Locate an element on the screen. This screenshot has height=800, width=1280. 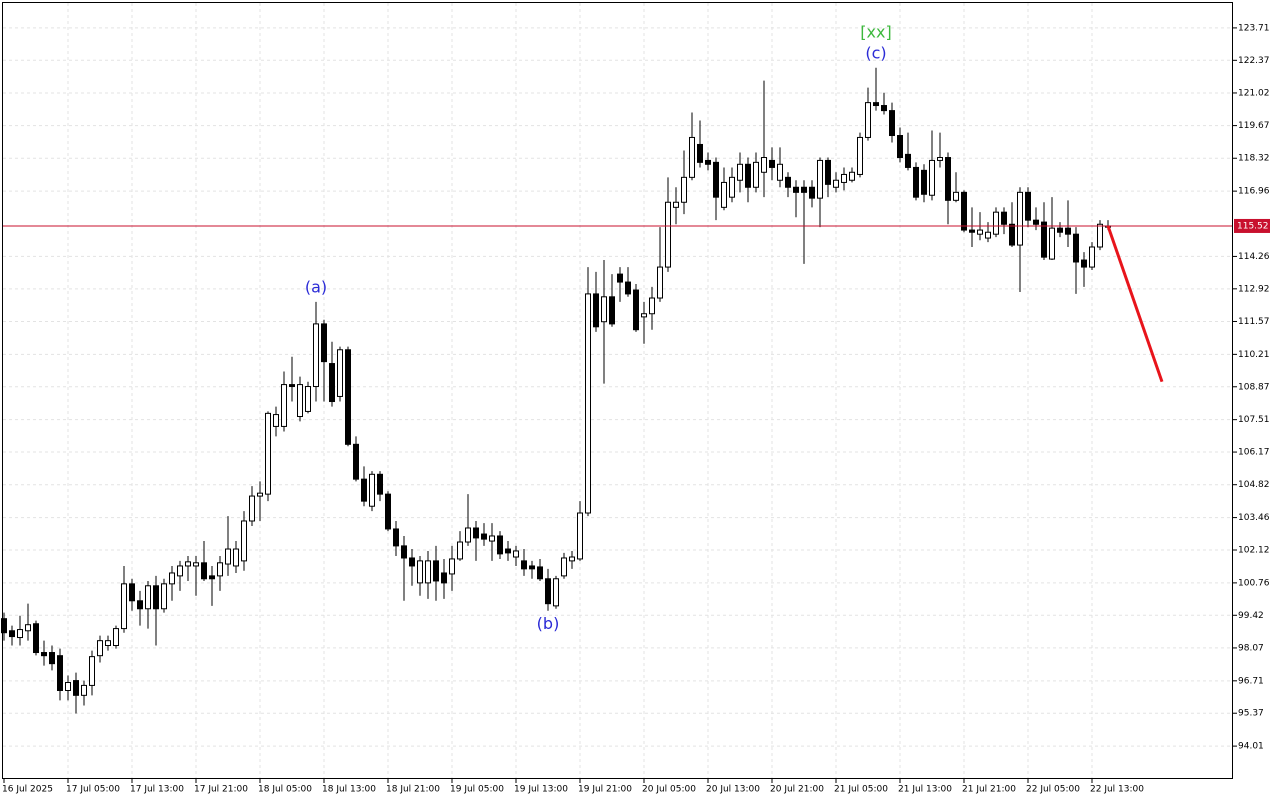
x-tick-label: 19 Jul 13:00 is located at coordinates (541, 790).